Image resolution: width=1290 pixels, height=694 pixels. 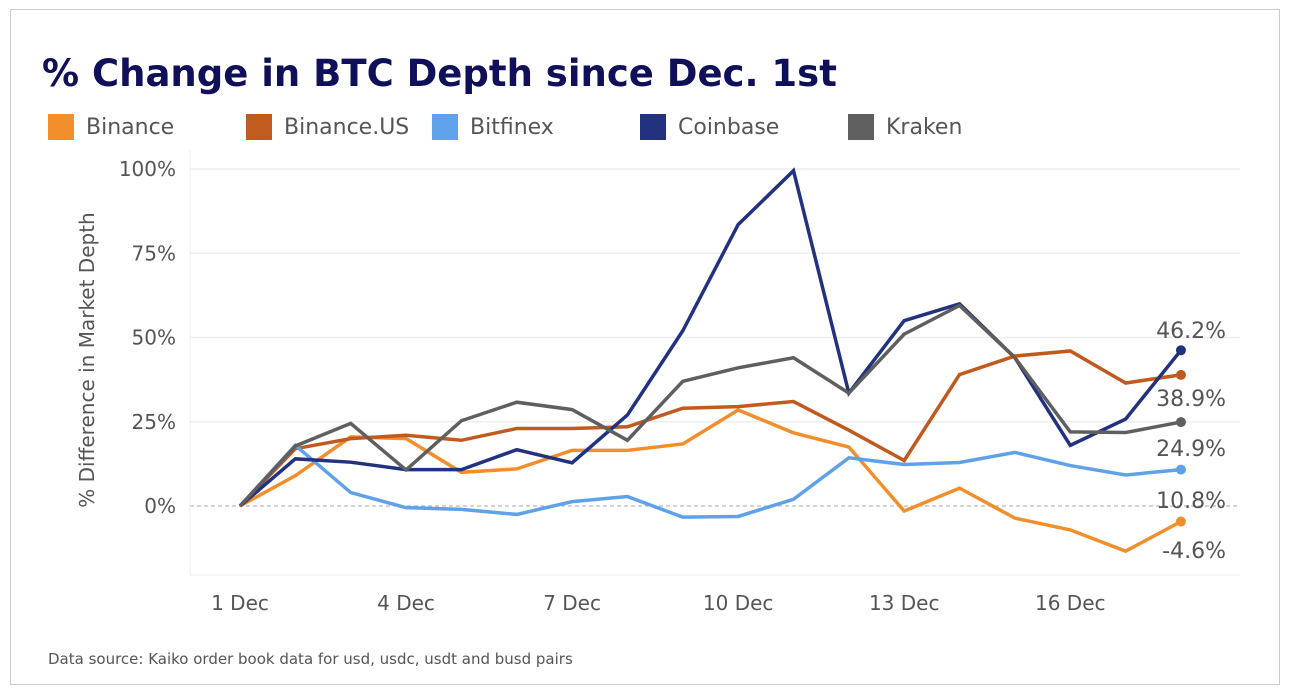 I want to click on legend-item-coinbase: Coinbase, so click(x=709, y=127).